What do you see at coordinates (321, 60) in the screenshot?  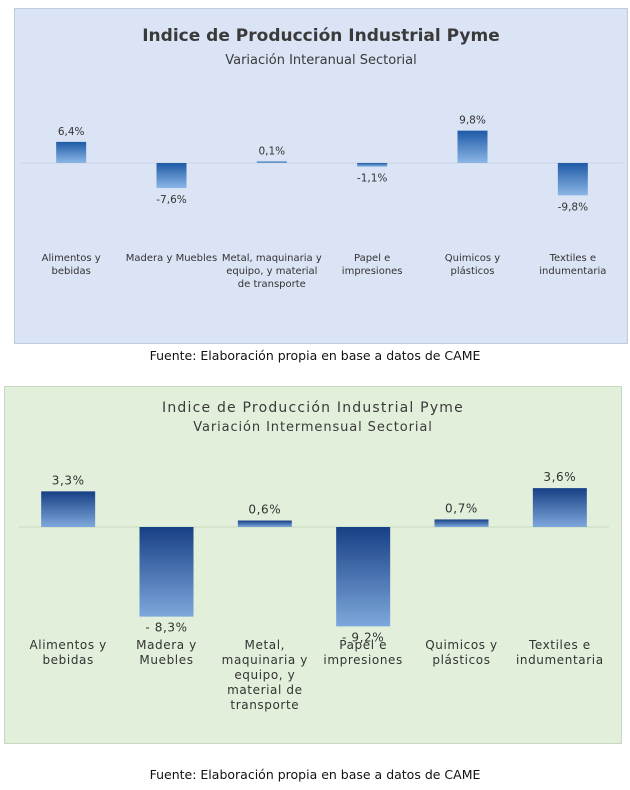 I see `chart-subtitle: Variación Interanual Sectorial` at bounding box center [321, 60].